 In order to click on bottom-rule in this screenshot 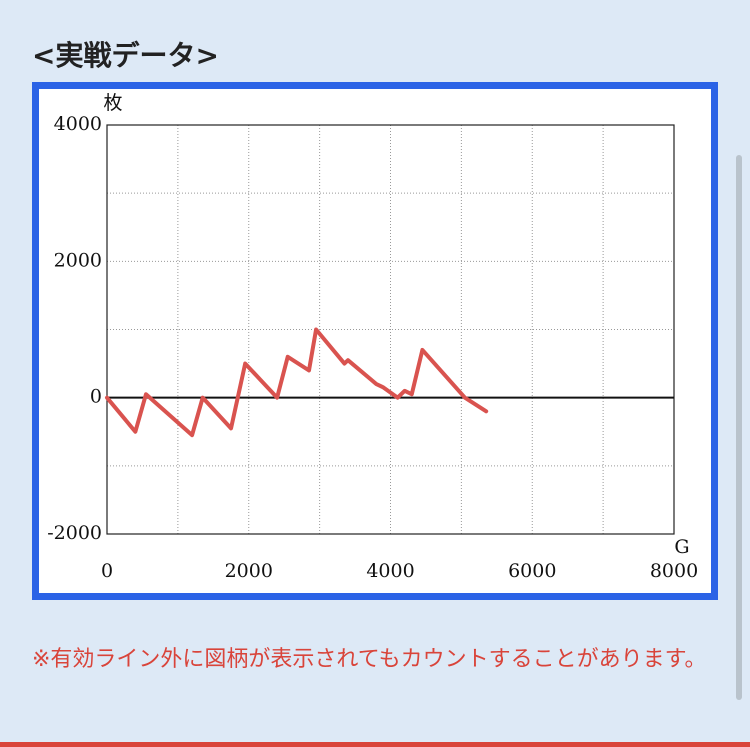, I will do `click(375, 744)`.